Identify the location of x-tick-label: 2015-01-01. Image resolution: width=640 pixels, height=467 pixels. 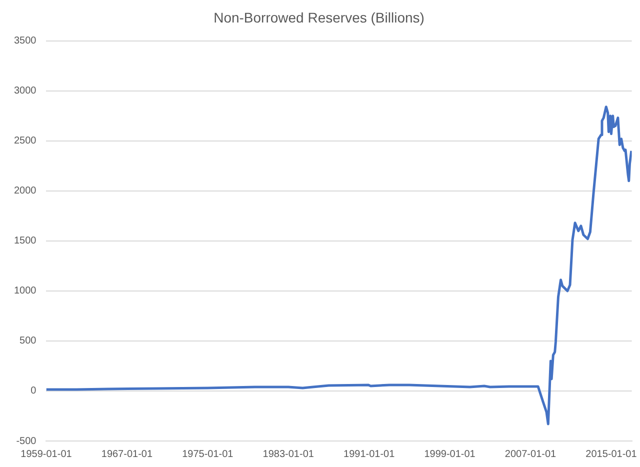
(612, 454).